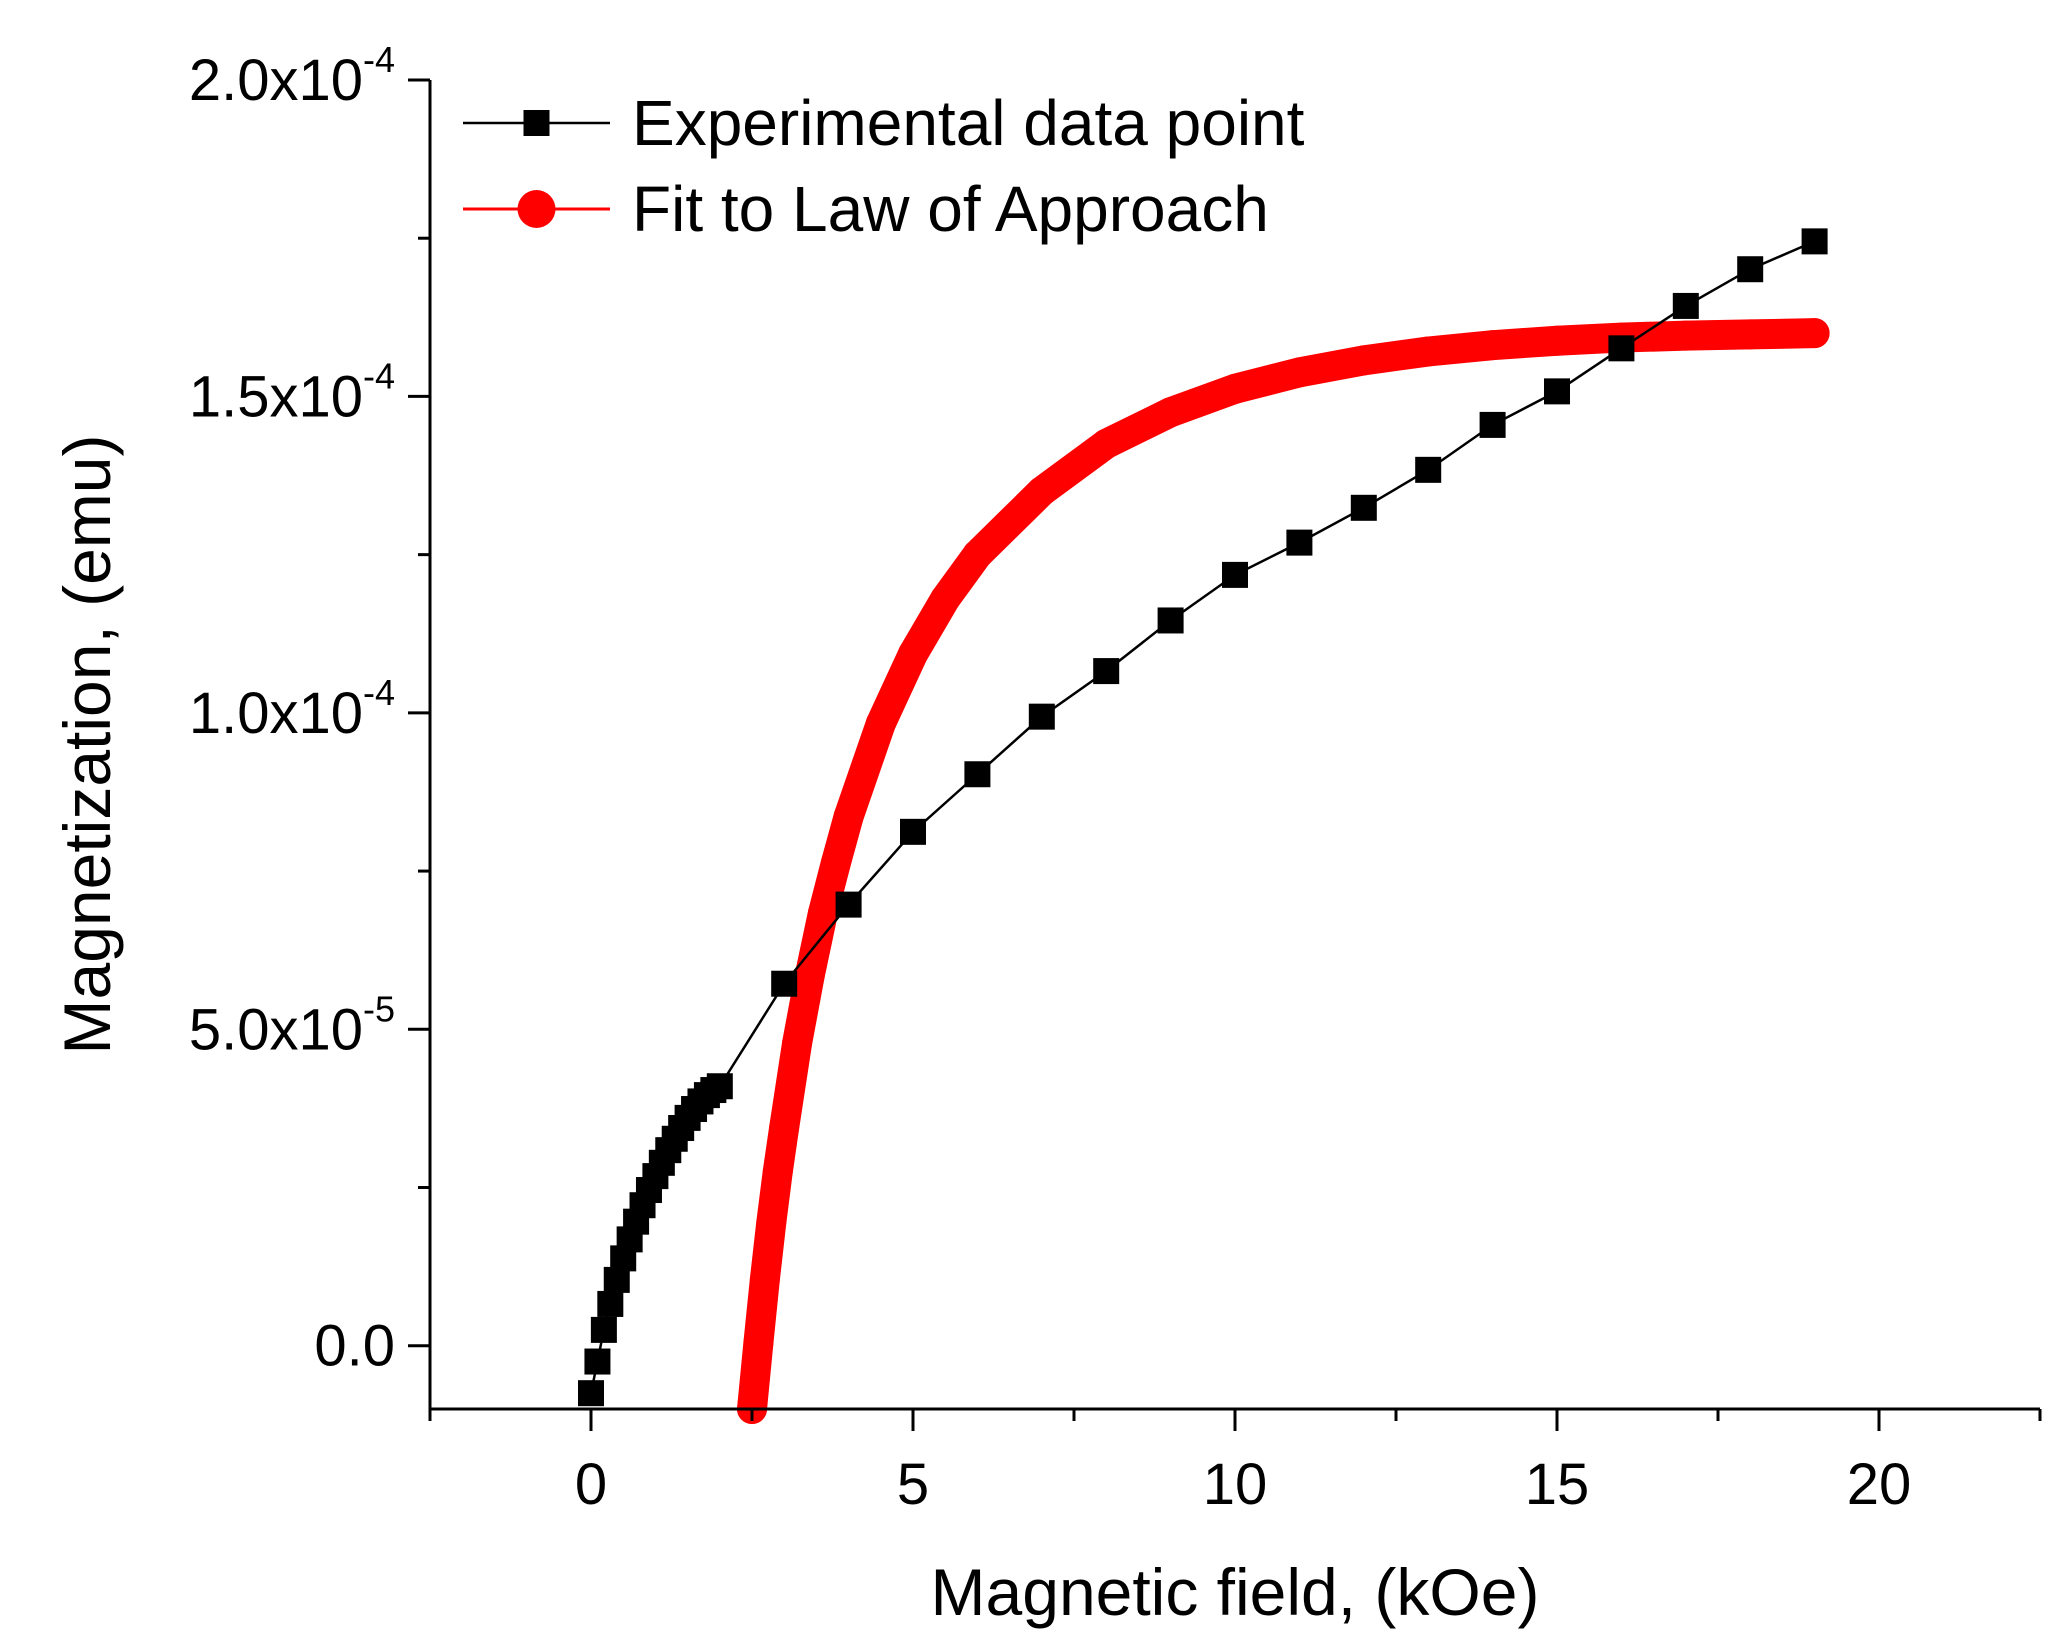 This screenshot has width=2060, height=1651. I want to click on x-tick-label: 10, so click(1235, 1484).